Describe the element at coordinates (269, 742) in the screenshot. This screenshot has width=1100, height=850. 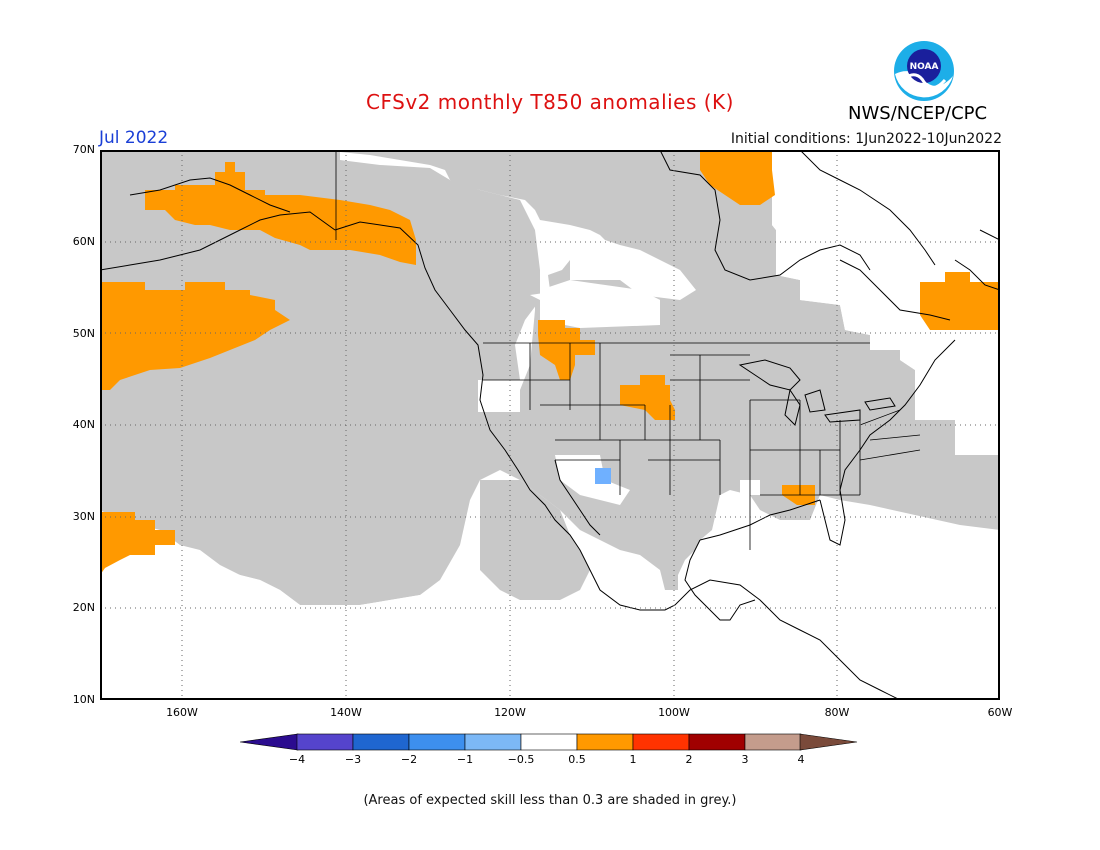
I see `colorbar-arrow-low` at that location.